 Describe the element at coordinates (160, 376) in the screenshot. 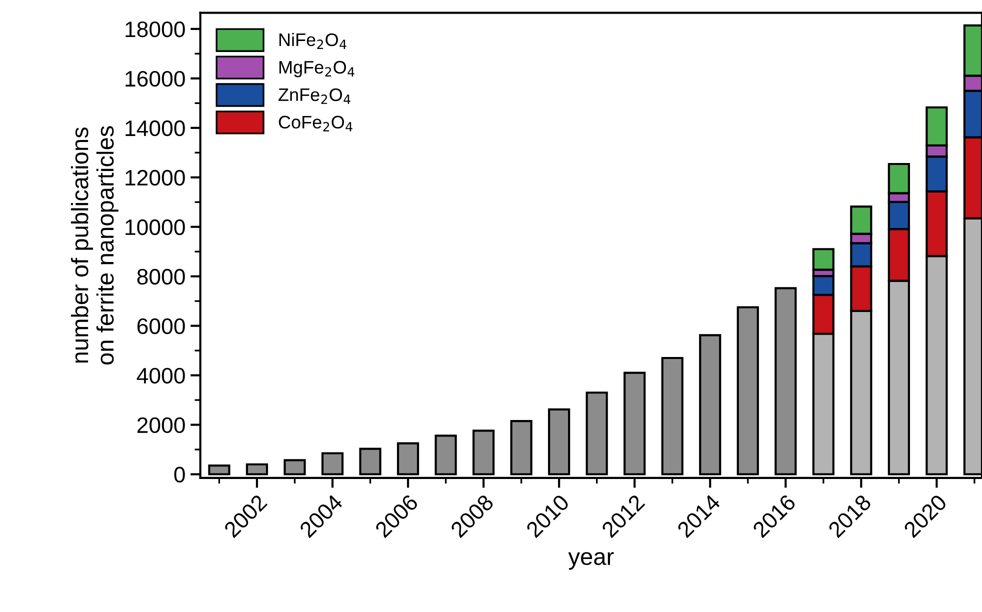

I see `y-tick-label: 4000` at that location.